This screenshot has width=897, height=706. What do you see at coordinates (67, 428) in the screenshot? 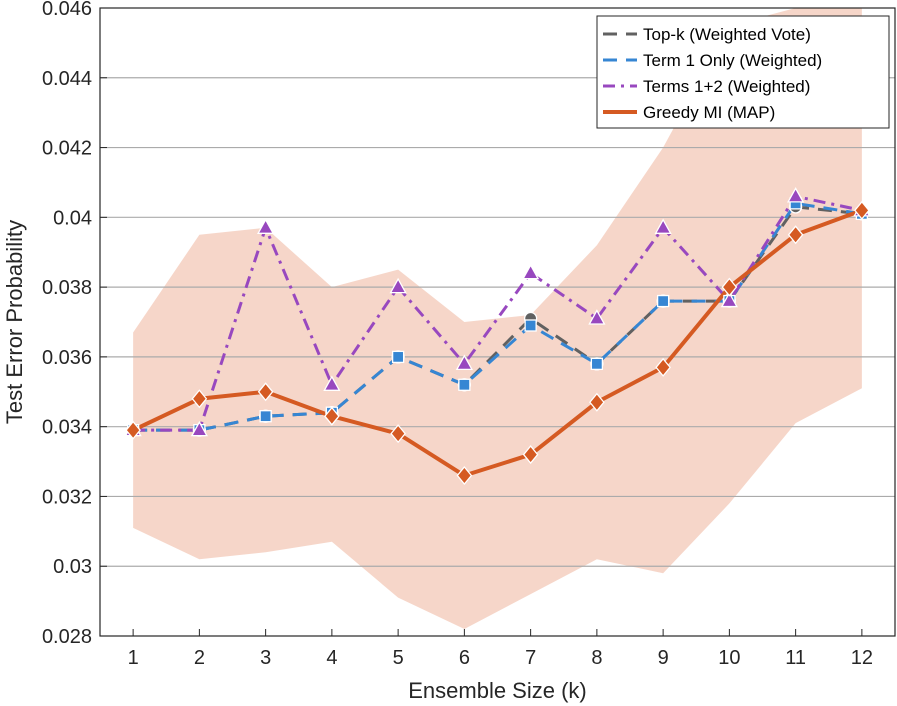
I see `y-tick-label: 0.034` at bounding box center [67, 428].